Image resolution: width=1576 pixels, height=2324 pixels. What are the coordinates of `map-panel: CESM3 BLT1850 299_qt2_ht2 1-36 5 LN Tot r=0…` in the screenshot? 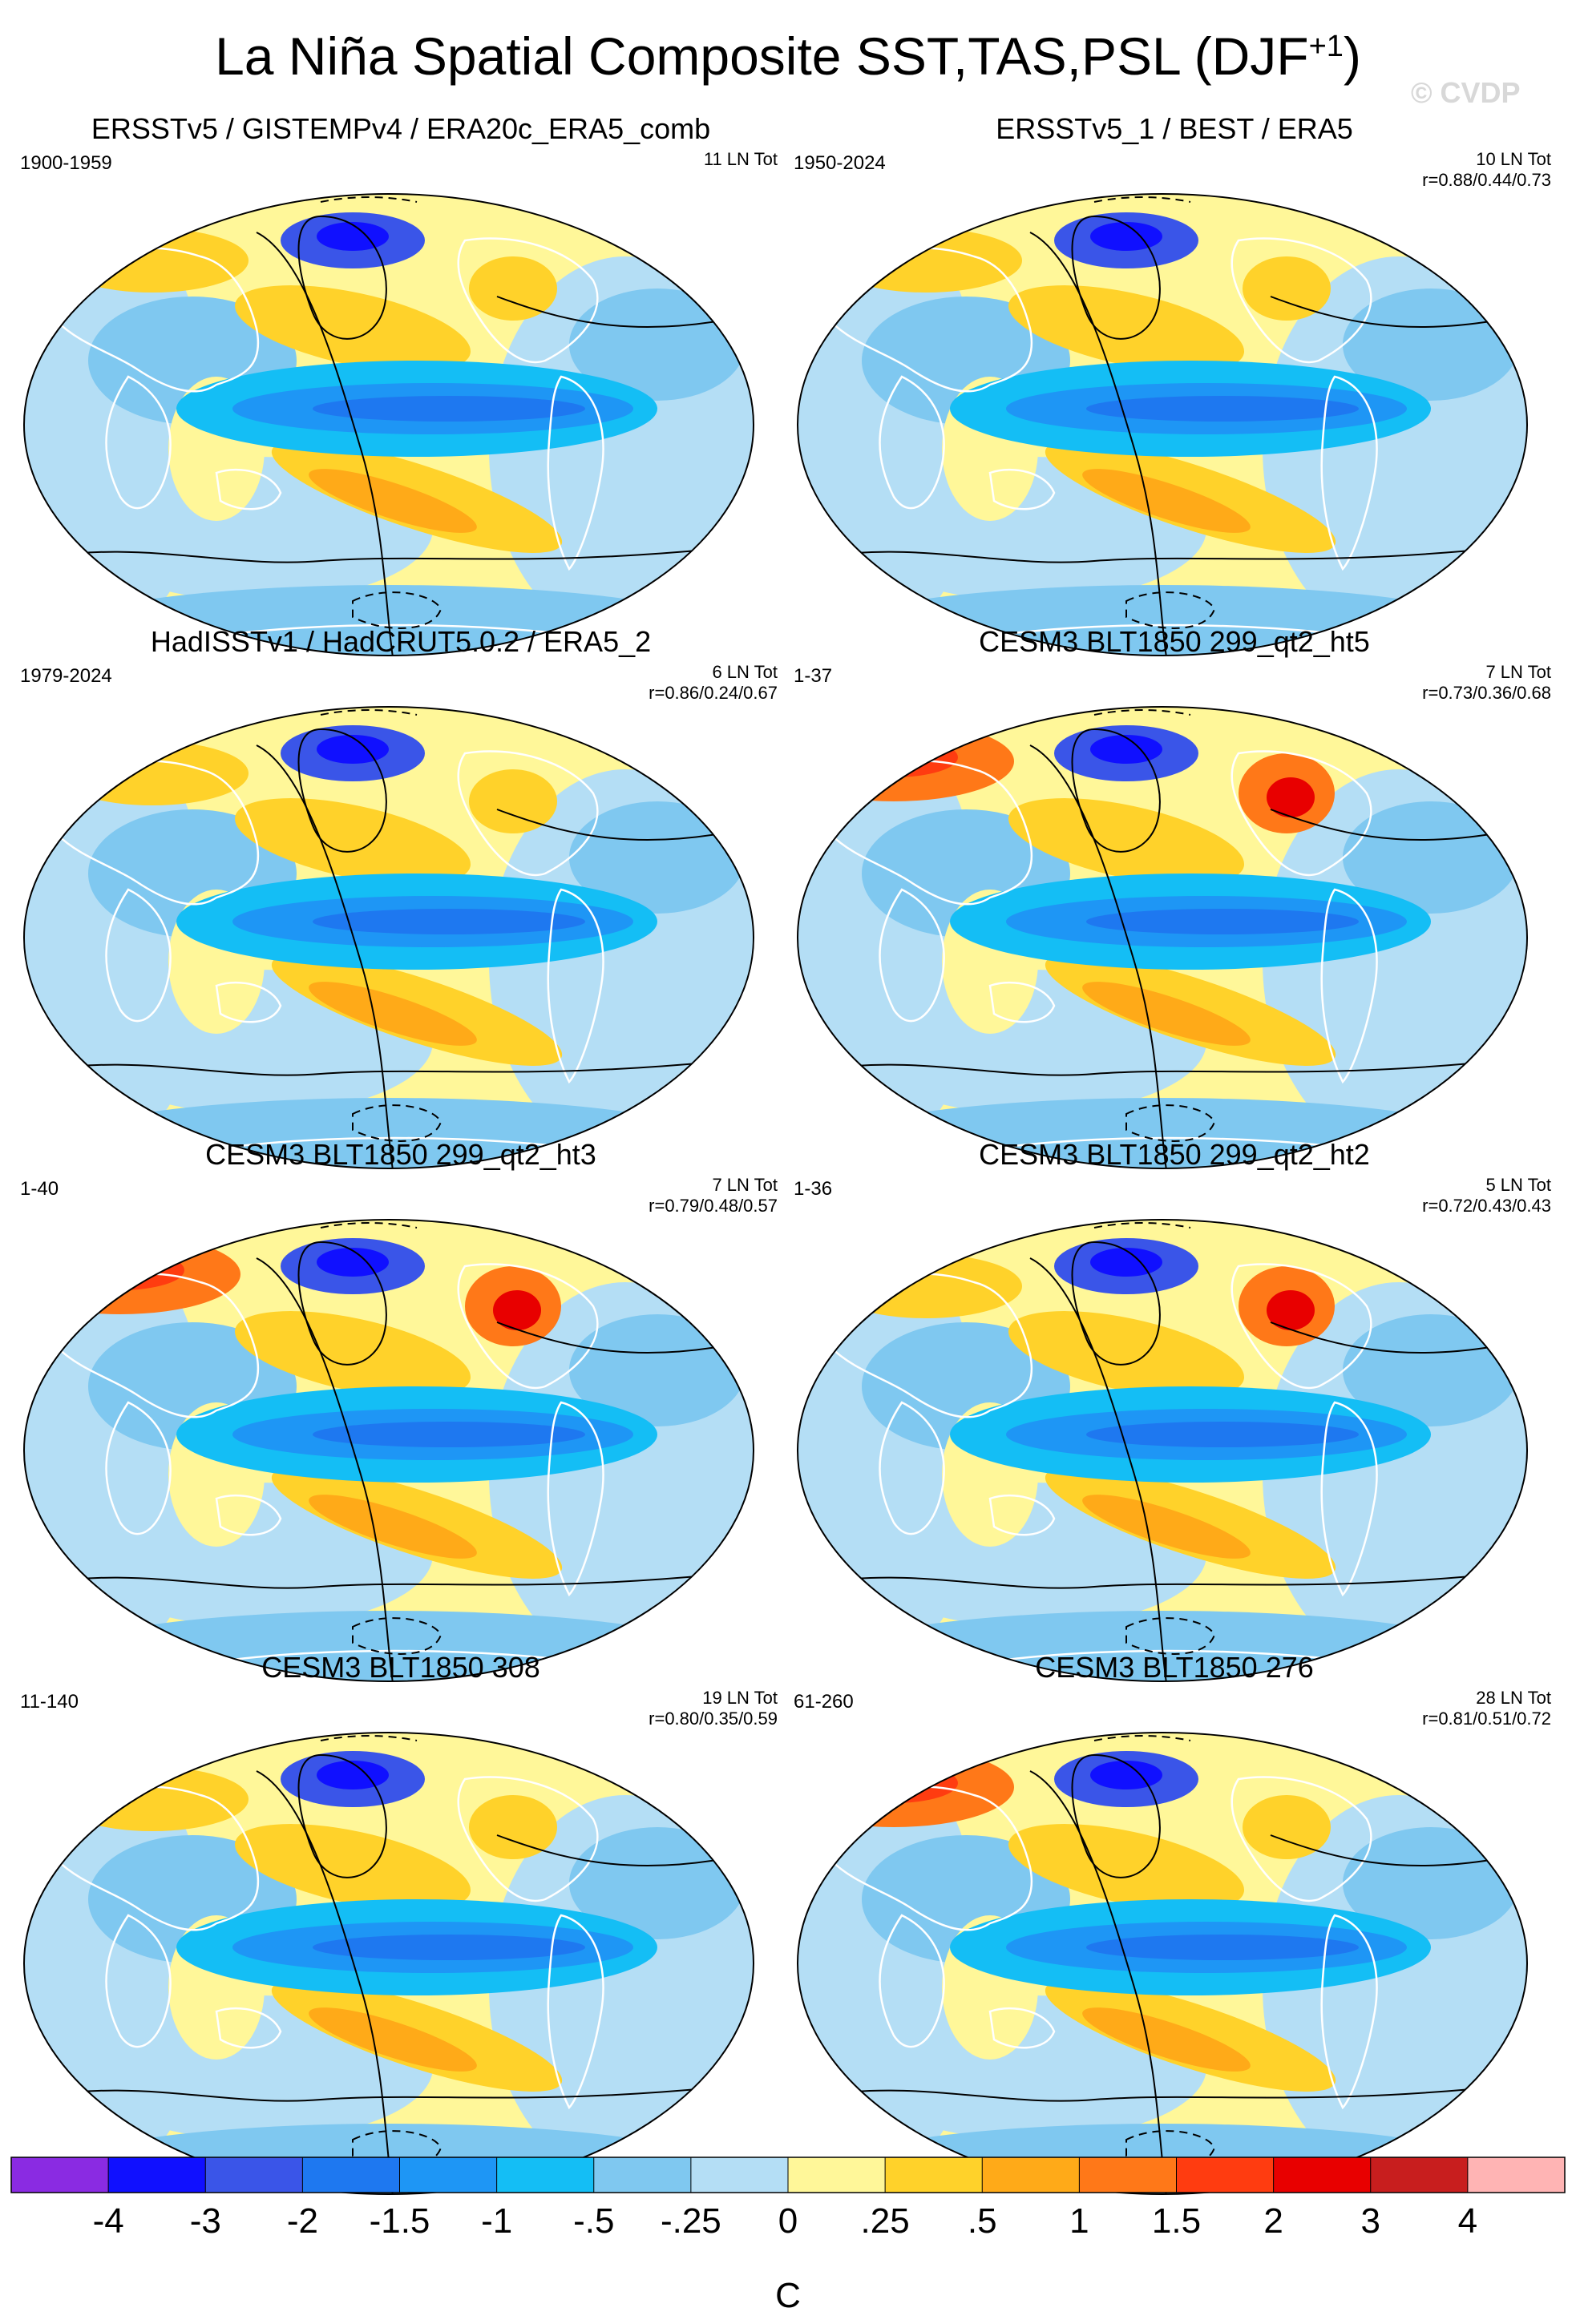 It's located at (1174, 1418).